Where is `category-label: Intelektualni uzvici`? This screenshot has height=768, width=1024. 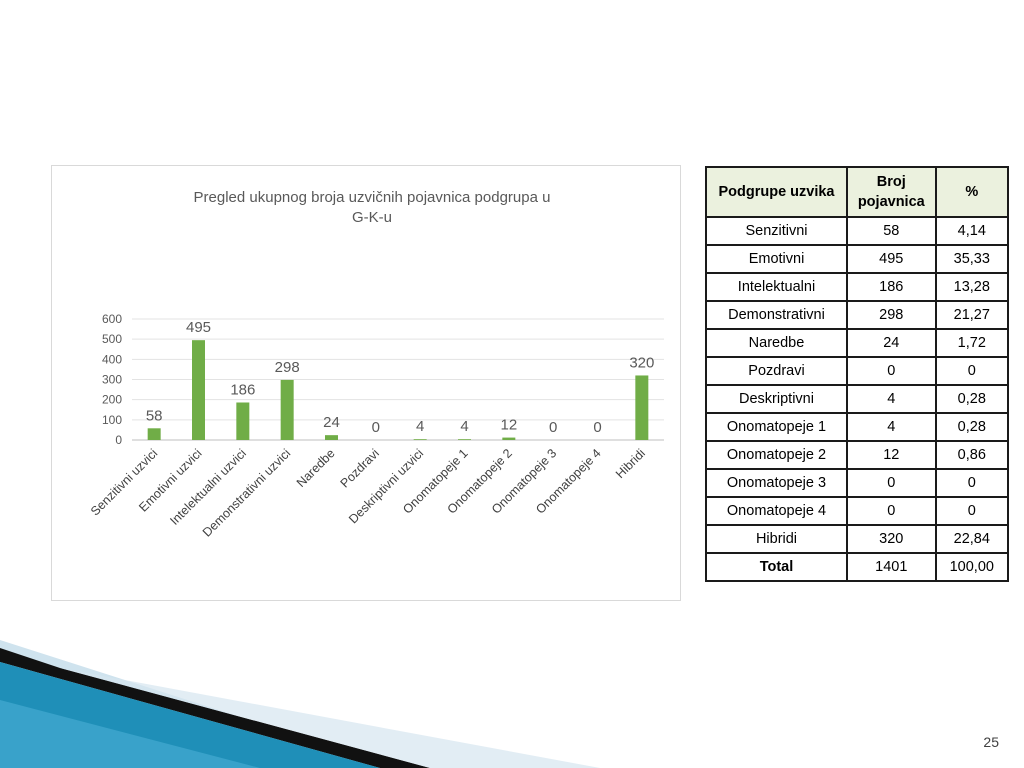 category-label: Intelektualni uzvici is located at coordinates (208, 487).